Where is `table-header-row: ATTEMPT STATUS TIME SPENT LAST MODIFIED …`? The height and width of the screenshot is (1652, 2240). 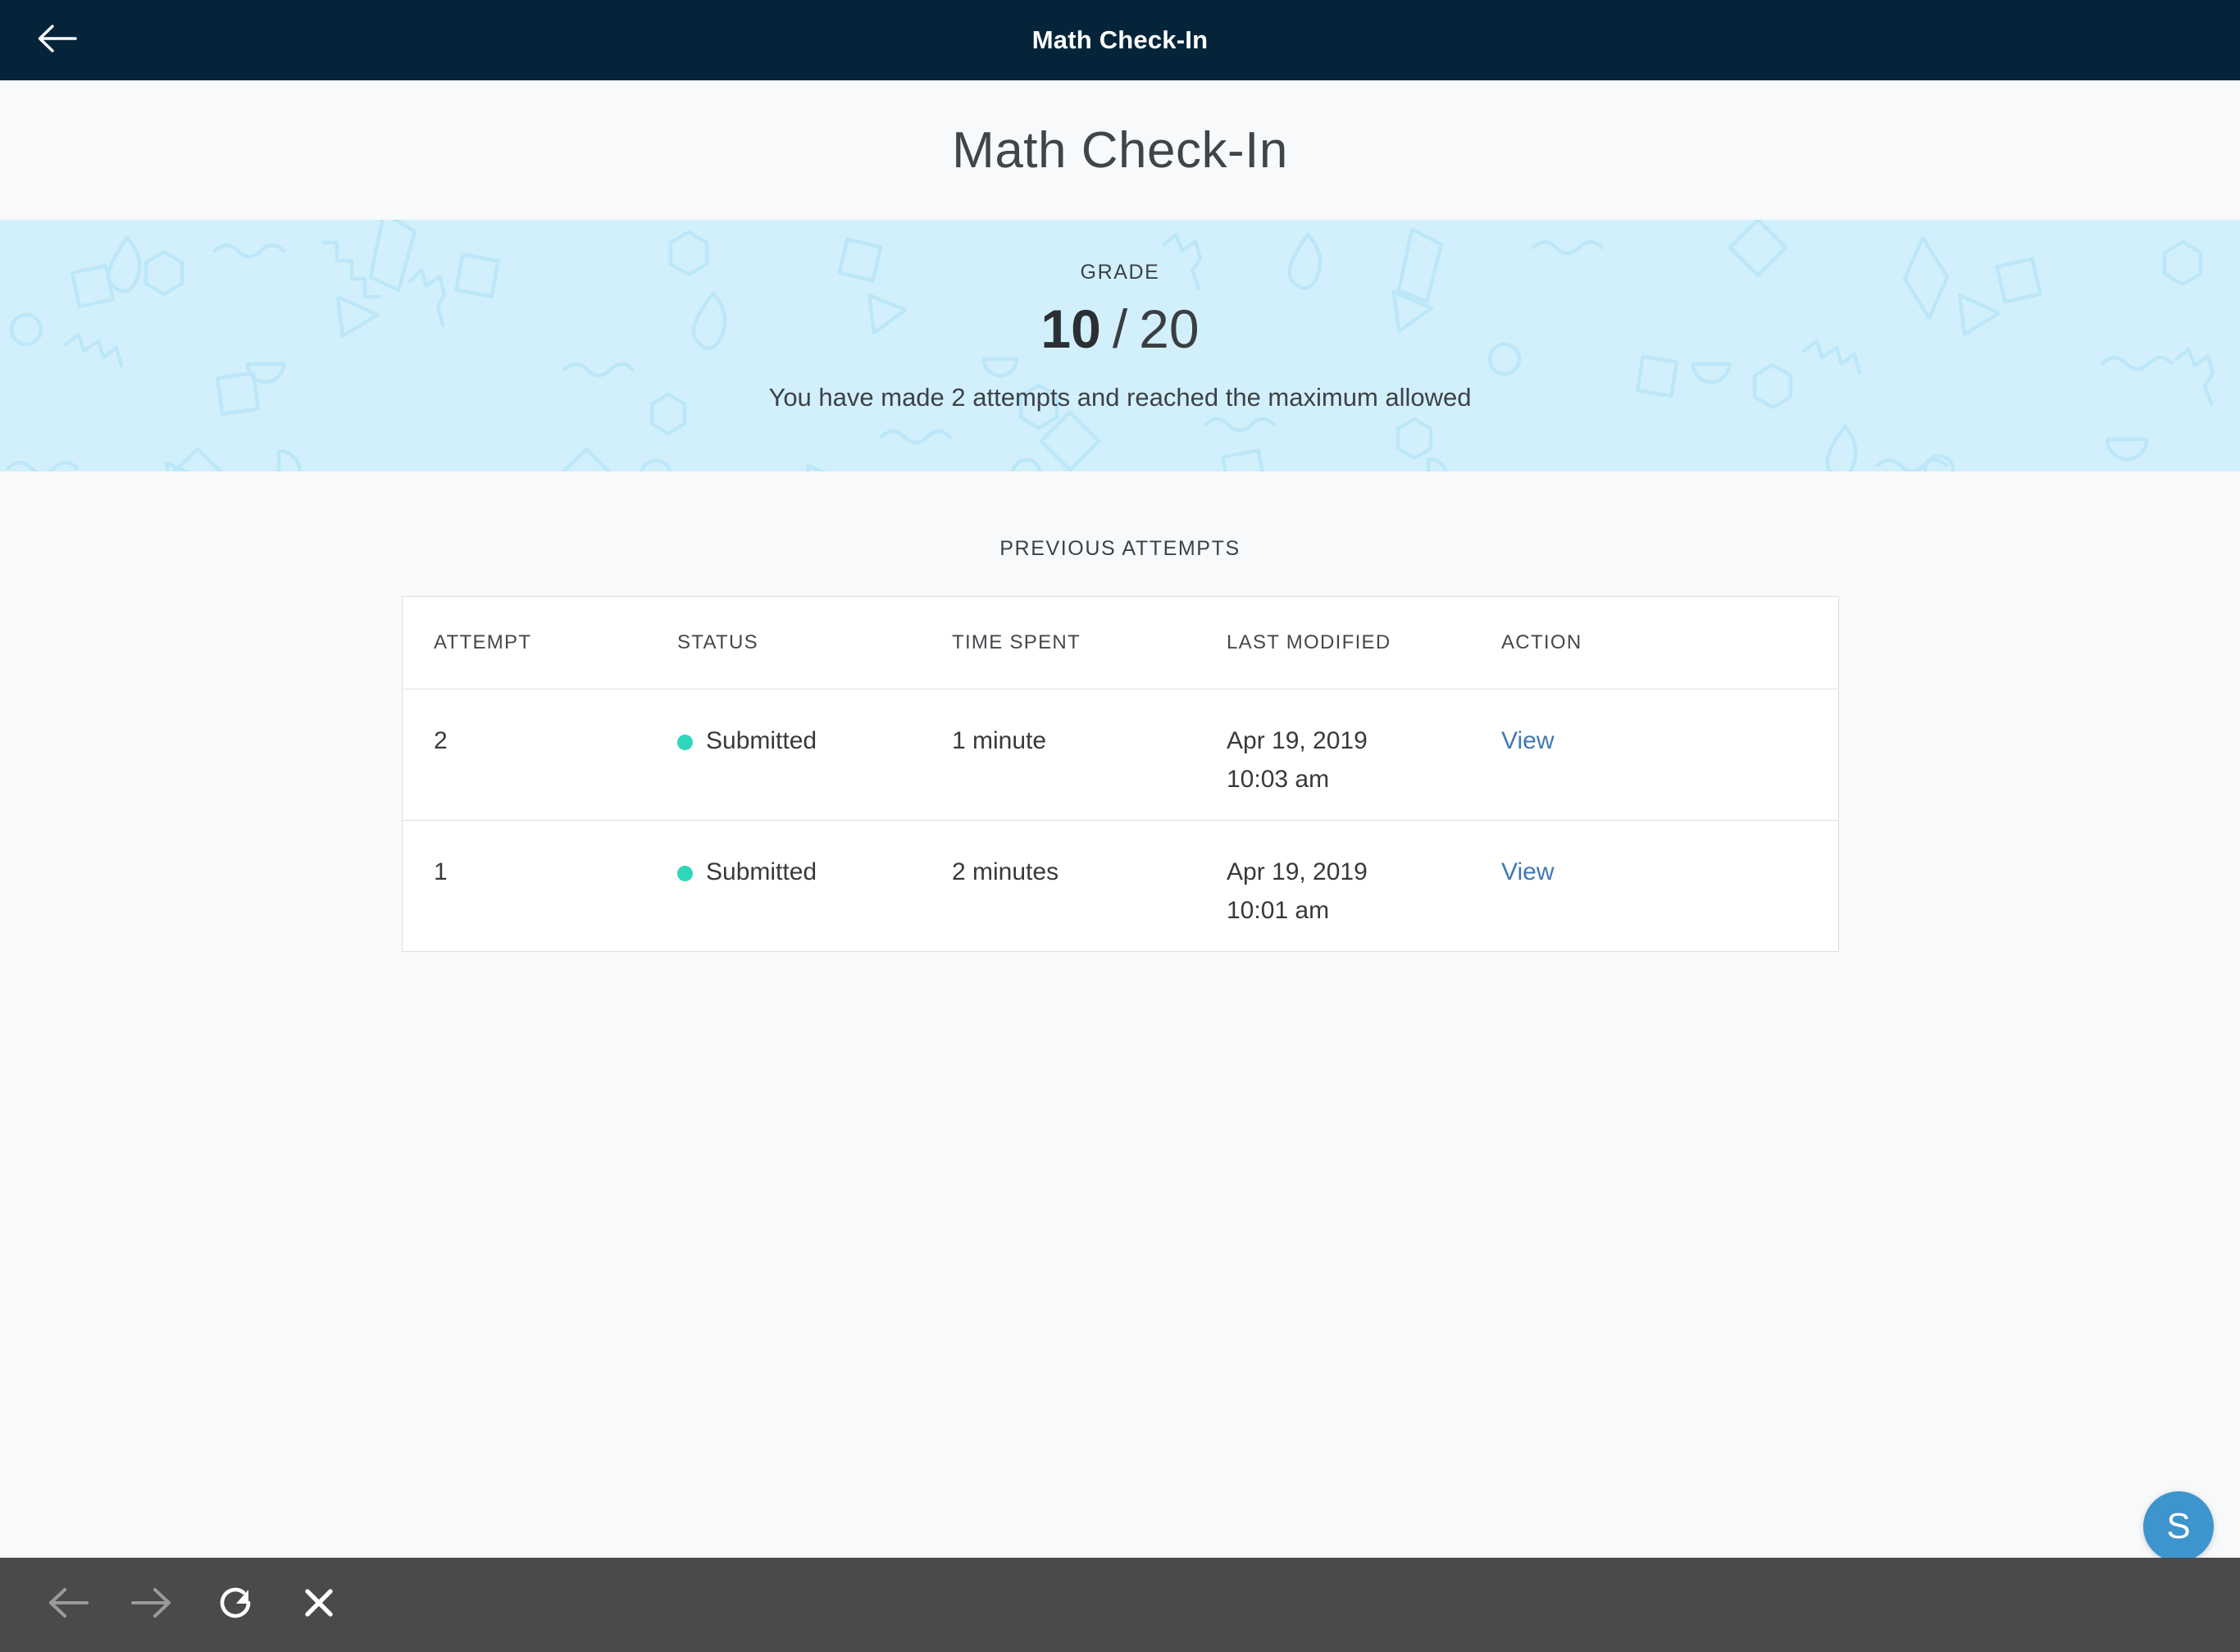 table-header-row: ATTEMPT STATUS TIME SPENT LAST MODIFIED … is located at coordinates (1121, 643).